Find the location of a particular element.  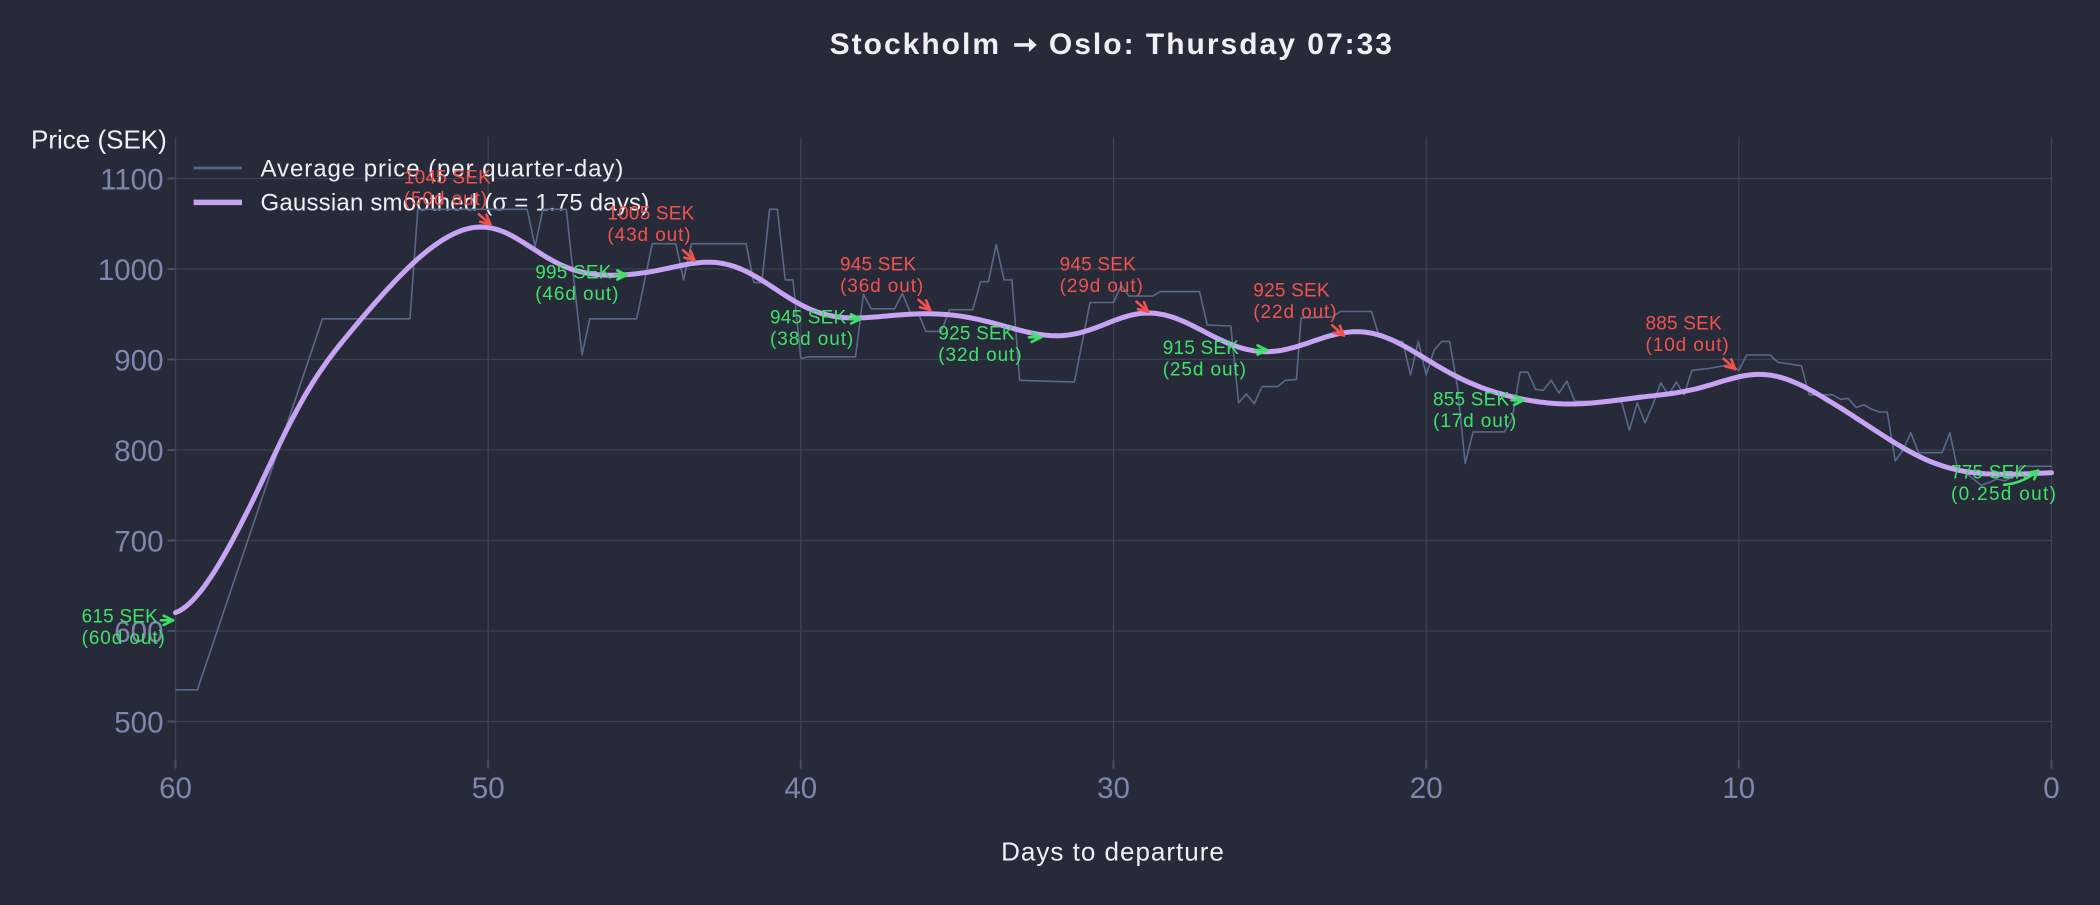

svg-text: (22d out) is located at coordinates (1295, 312).